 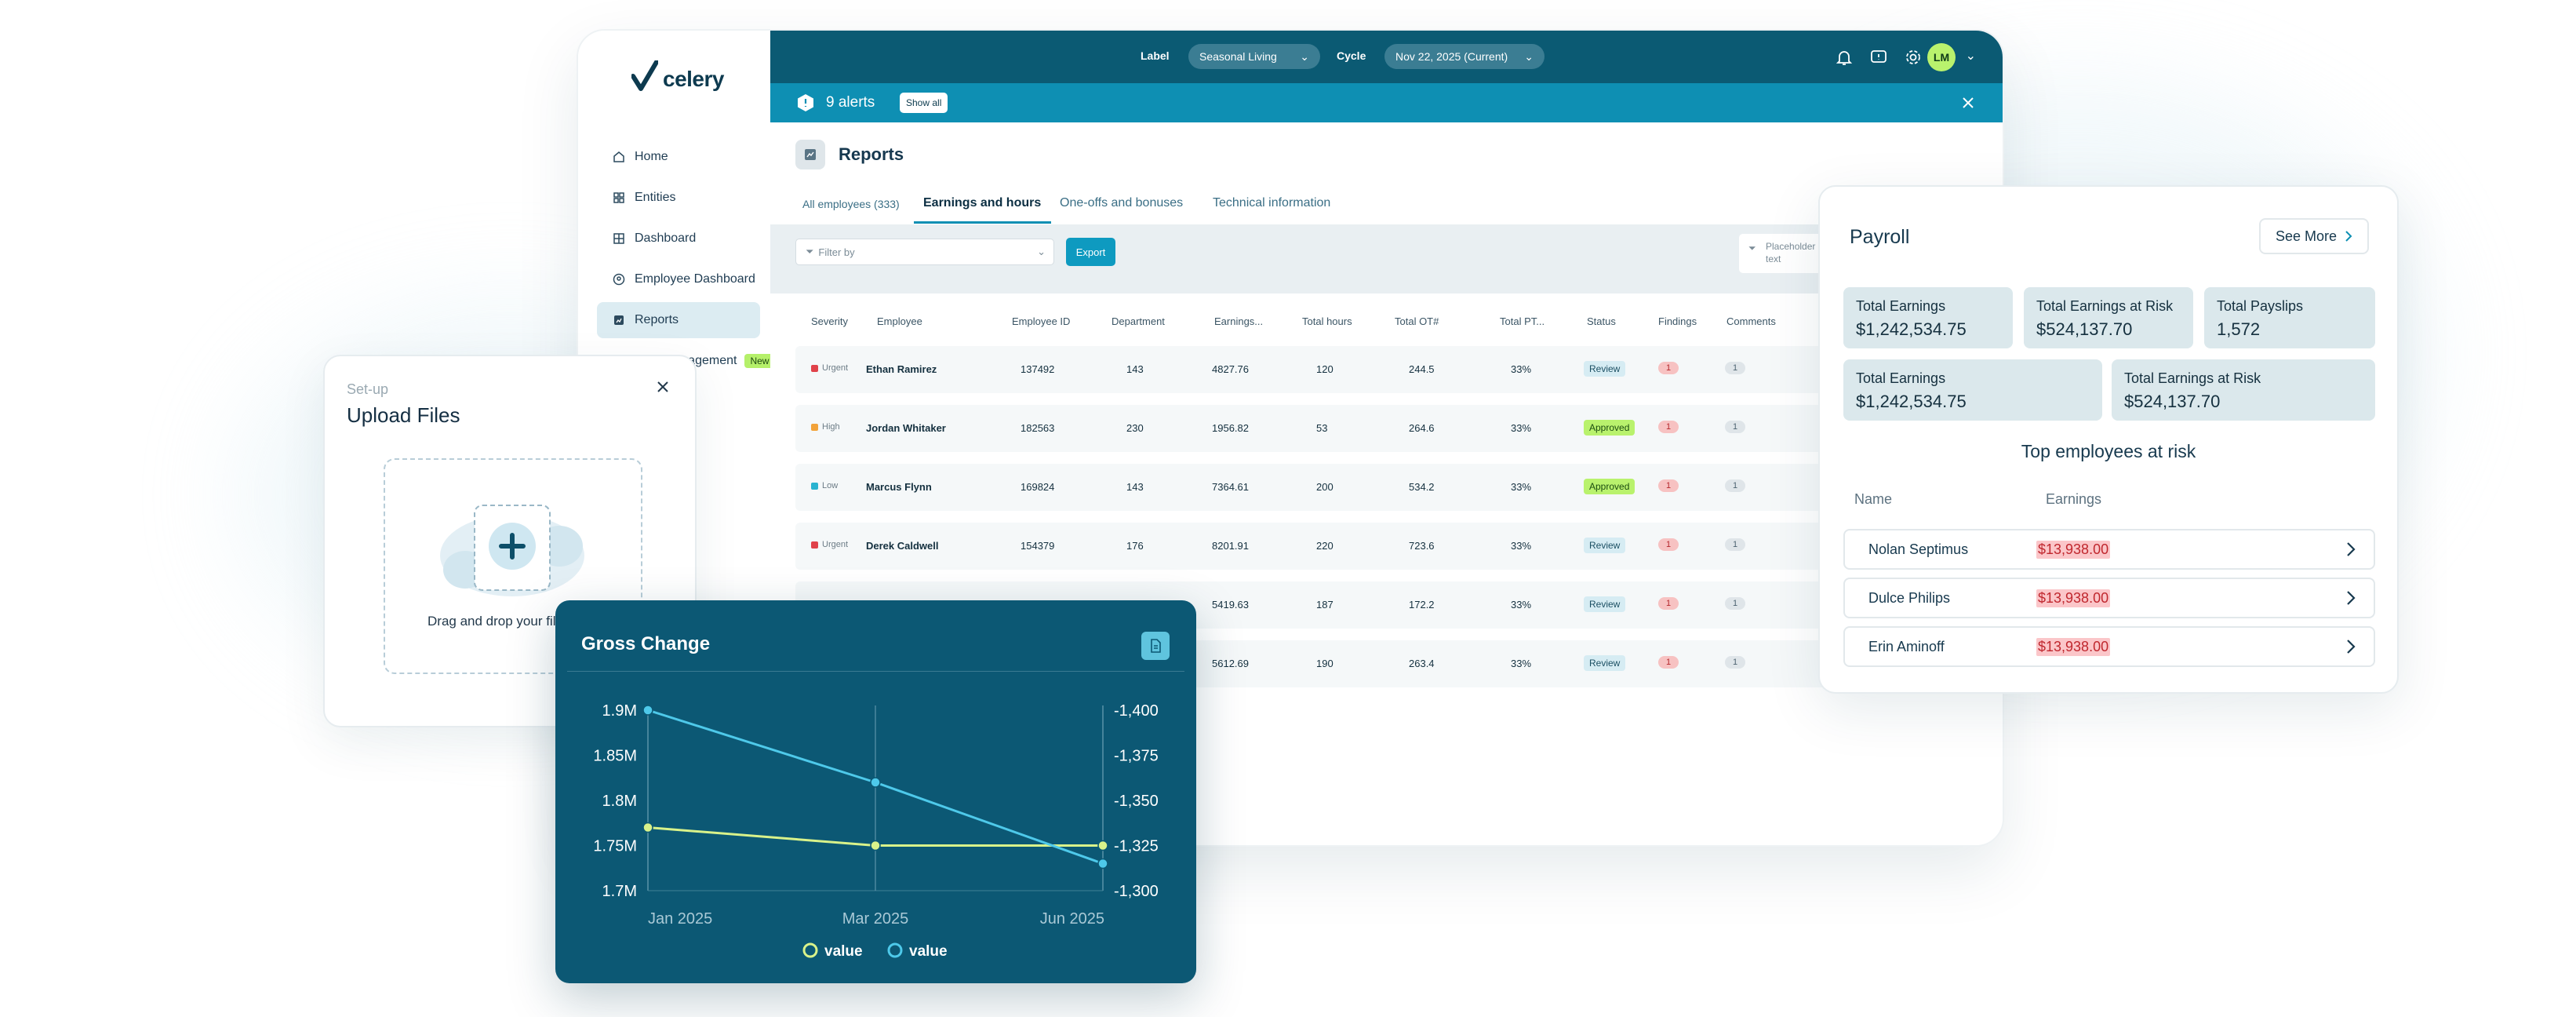 What do you see at coordinates (924, 252) in the screenshot?
I see `filter-input: ⏷ Filter by ⌄` at bounding box center [924, 252].